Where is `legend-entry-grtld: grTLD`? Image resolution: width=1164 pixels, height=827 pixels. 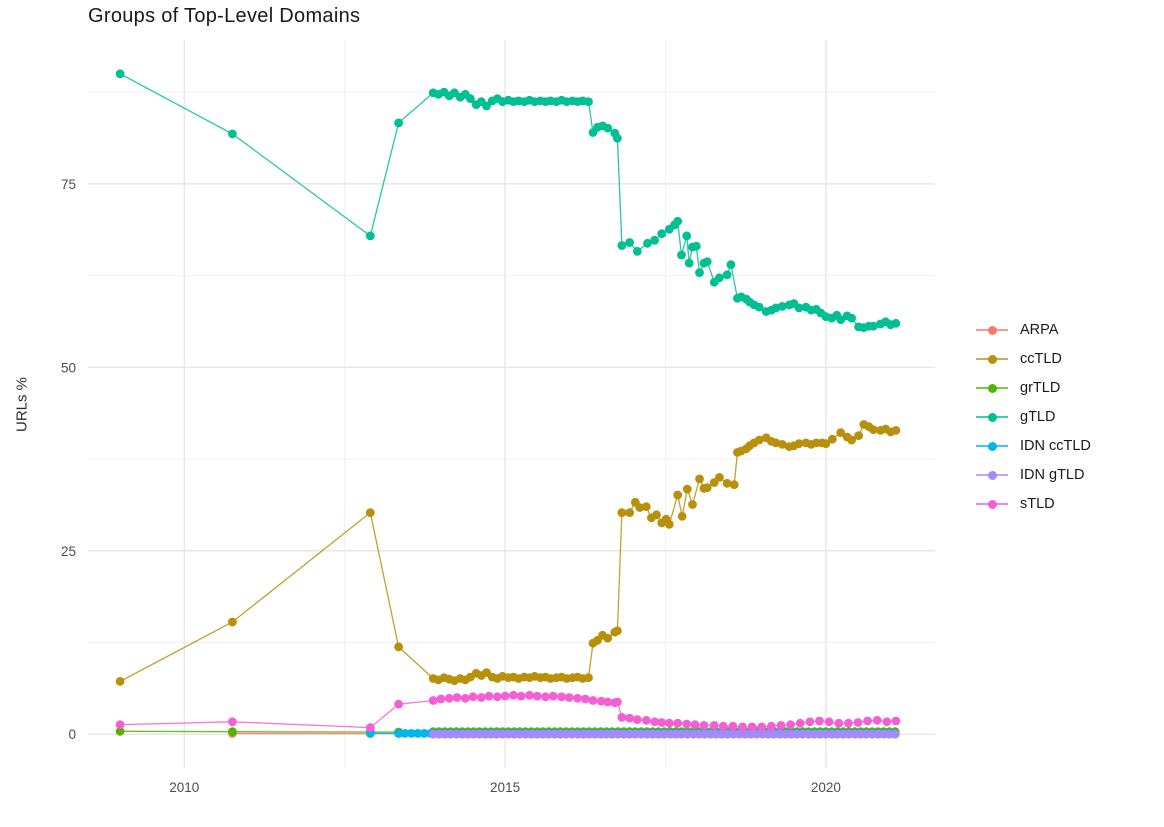
legend-entry-grtld: grTLD is located at coordinates (1032, 388).